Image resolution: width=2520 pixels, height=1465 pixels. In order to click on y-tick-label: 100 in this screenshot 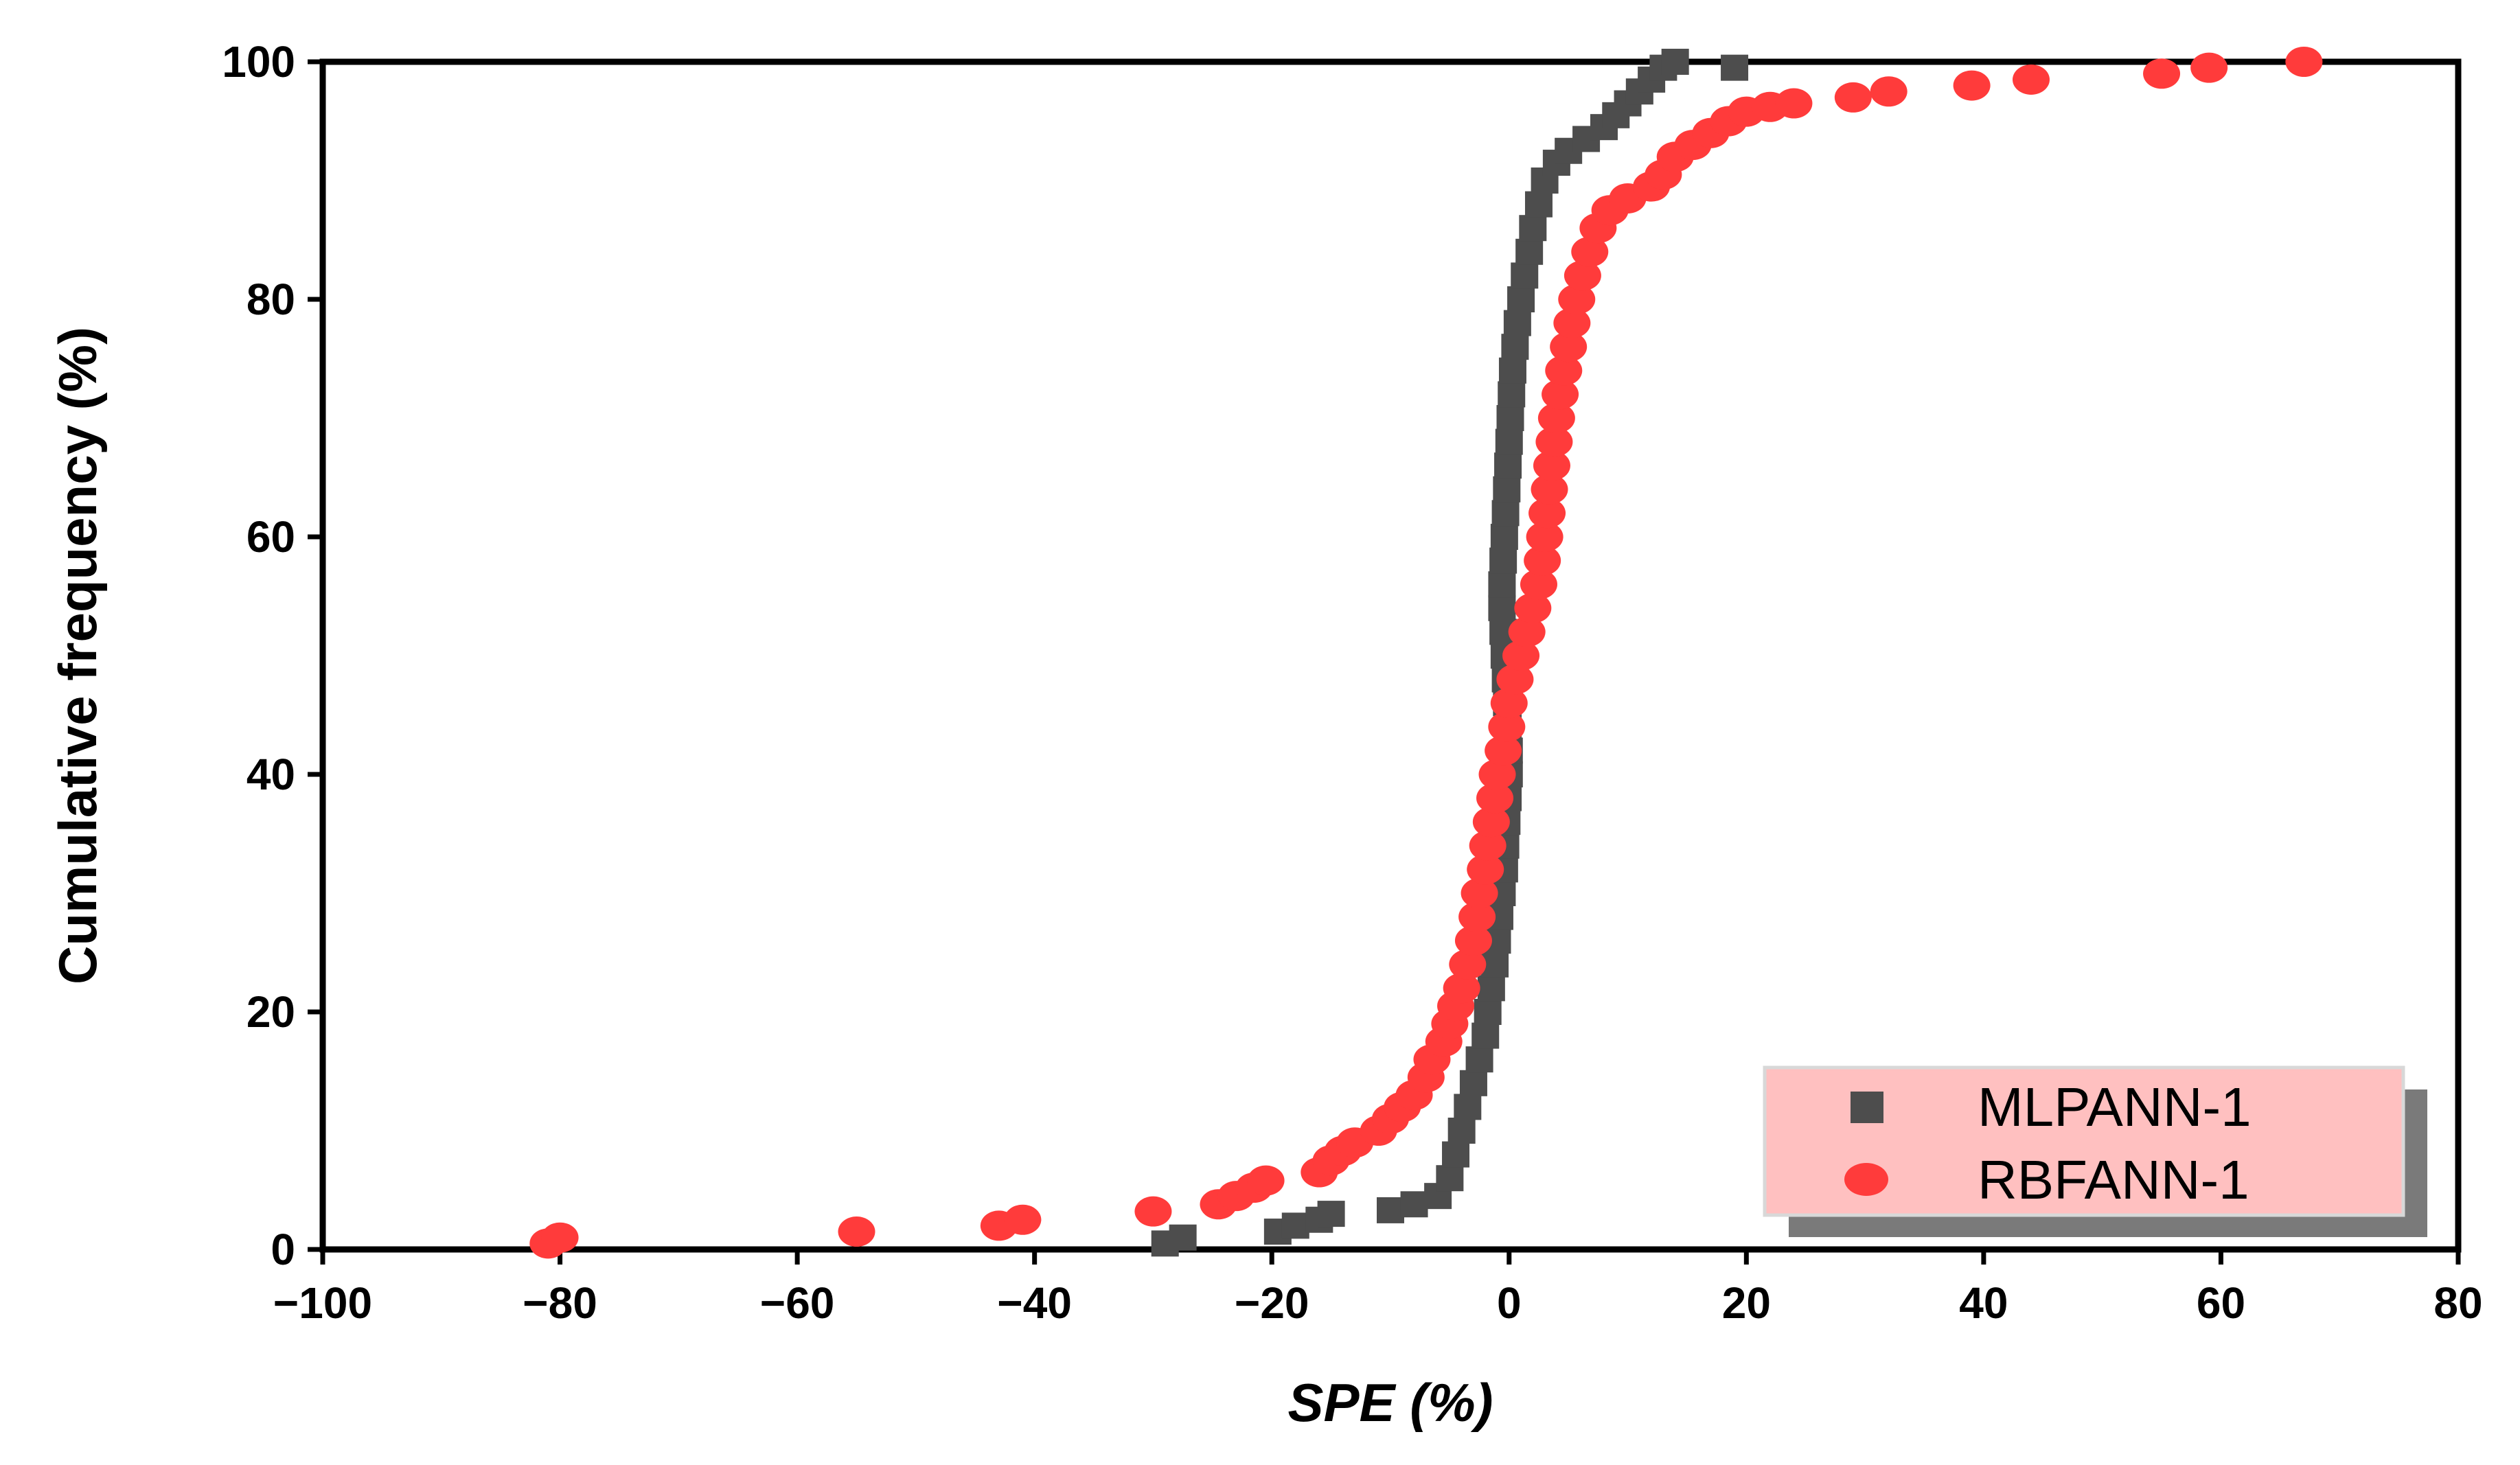, I will do `click(258, 61)`.